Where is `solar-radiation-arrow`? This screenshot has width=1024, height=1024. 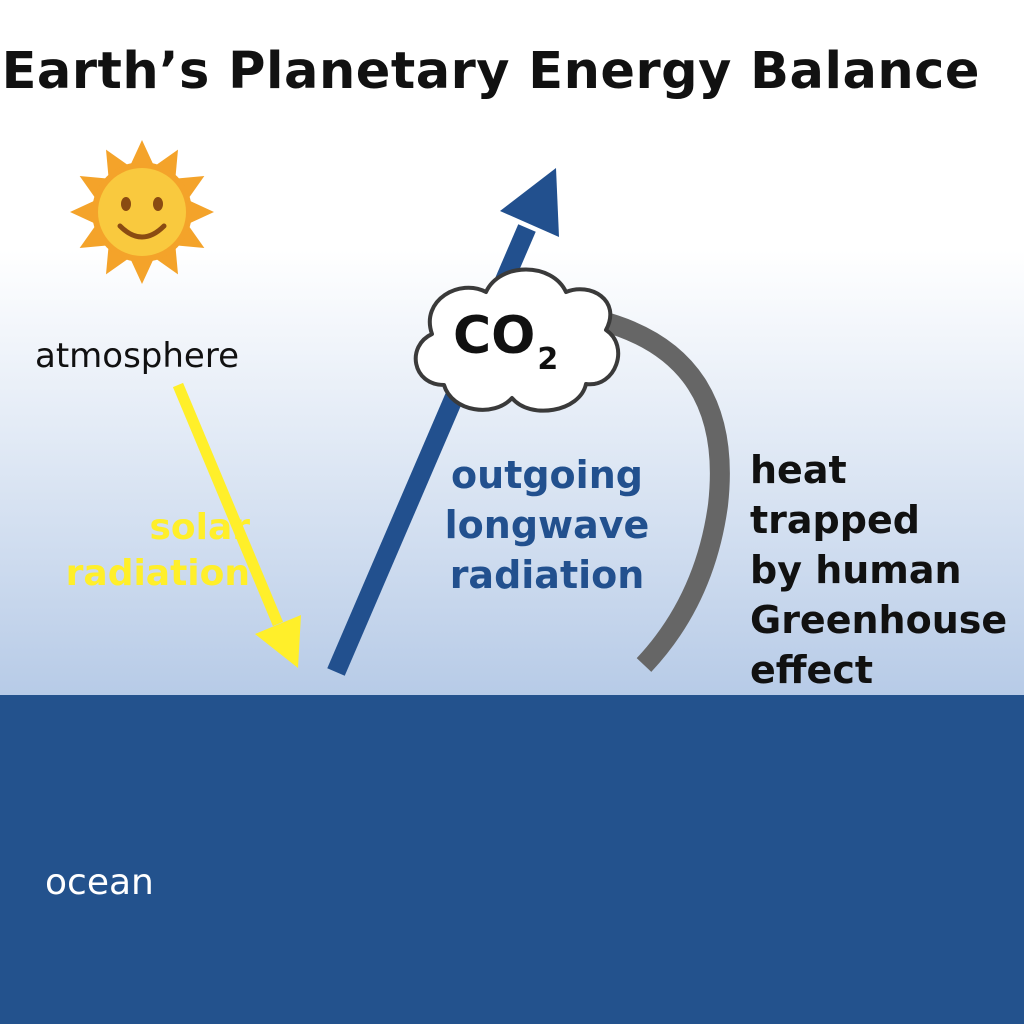
solar-radiation-arrow is located at coordinates (236, 525).